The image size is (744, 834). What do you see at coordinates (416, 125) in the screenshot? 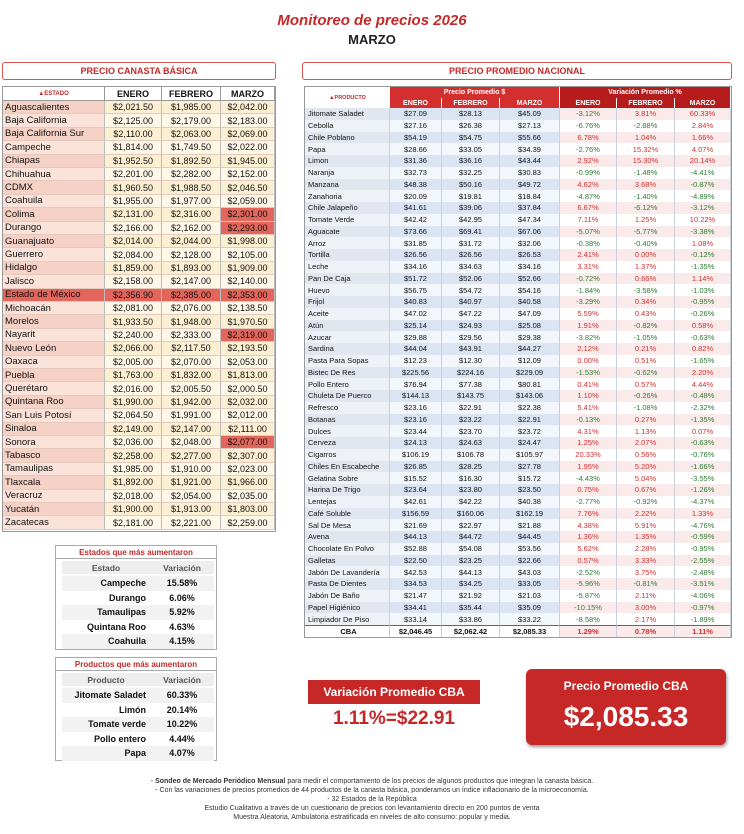
I see `price-cell: $27.16` at bounding box center [416, 125].